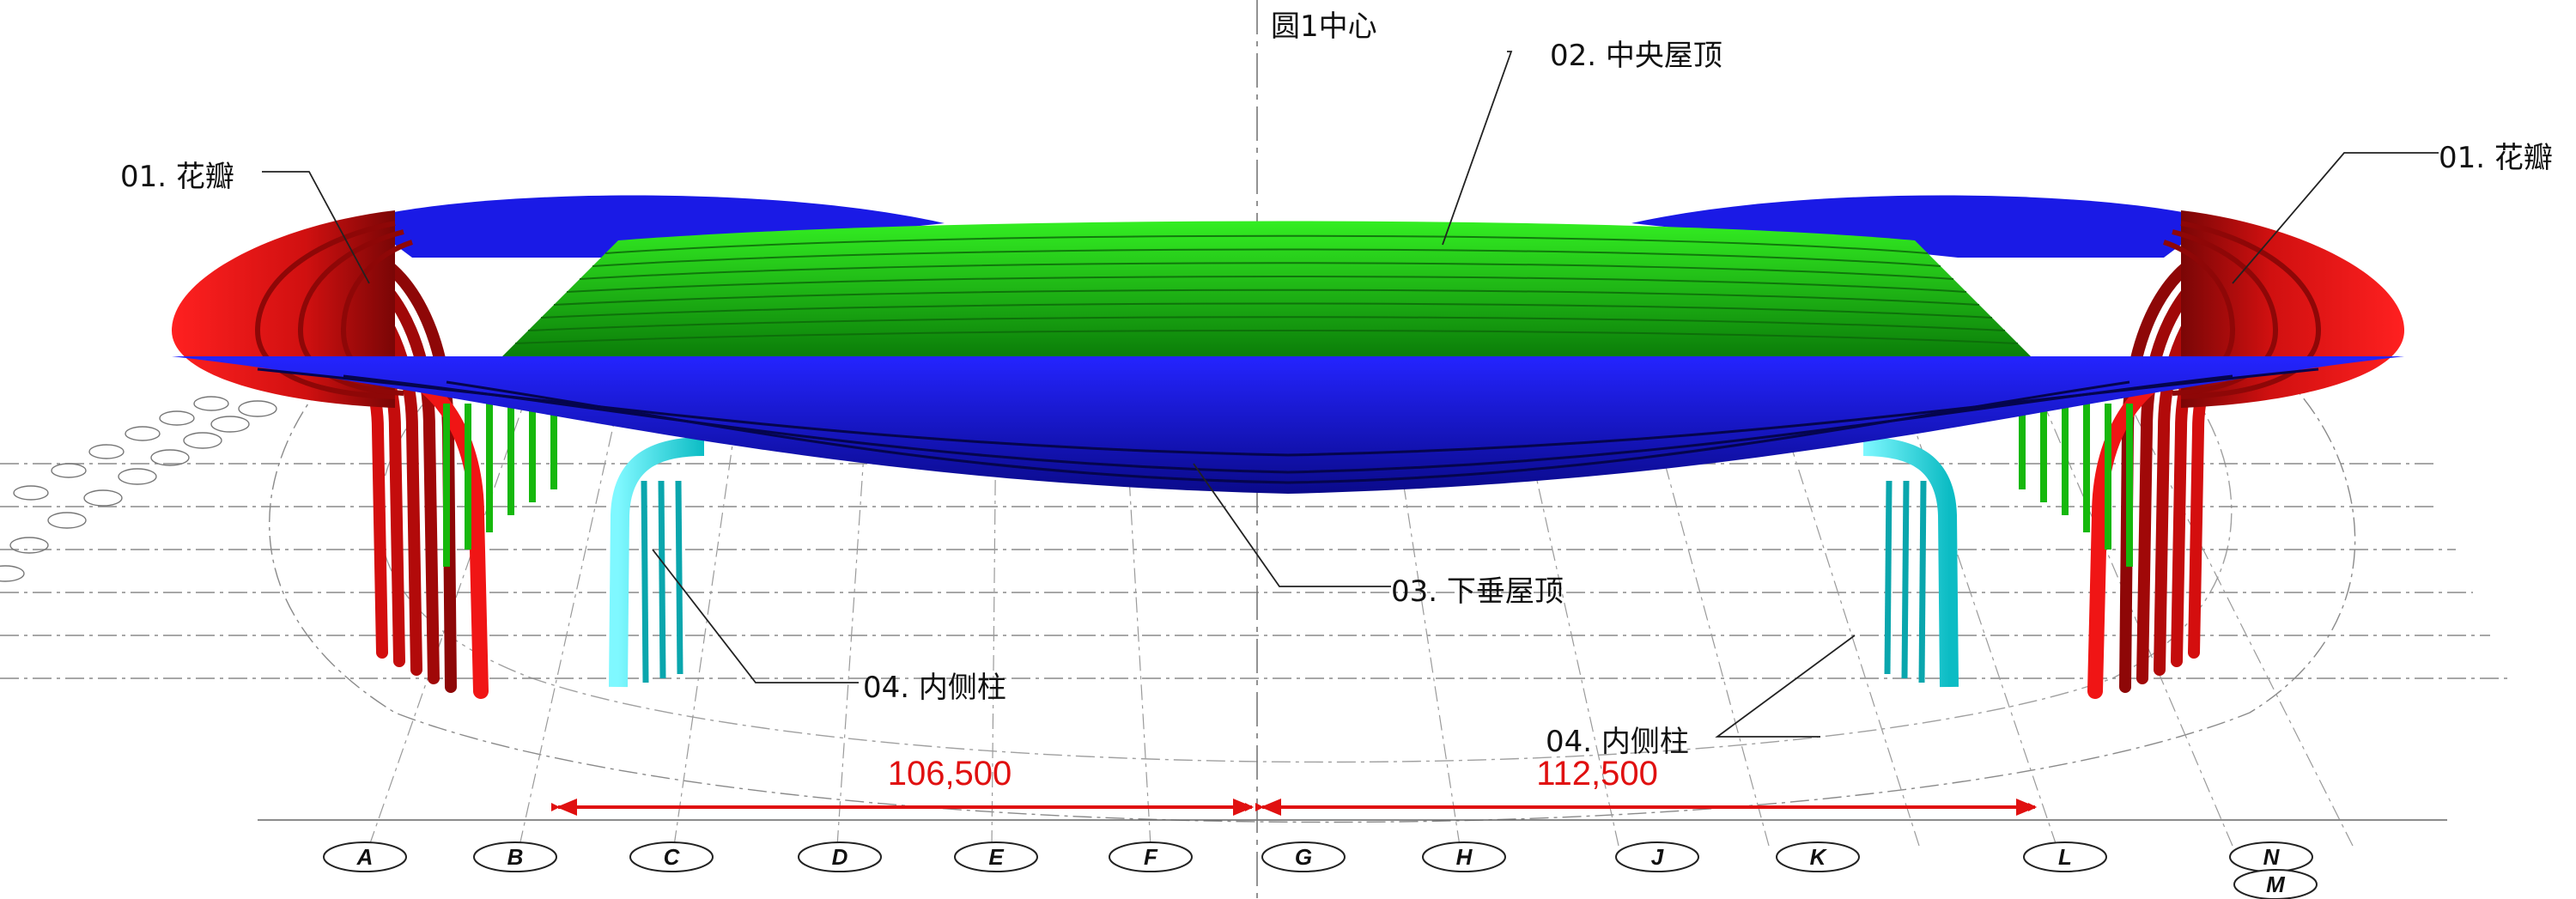  What do you see at coordinates (1636, 56) in the screenshot?
I see `central-roof-label: 02. 中央屋顶` at bounding box center [1636, 56].